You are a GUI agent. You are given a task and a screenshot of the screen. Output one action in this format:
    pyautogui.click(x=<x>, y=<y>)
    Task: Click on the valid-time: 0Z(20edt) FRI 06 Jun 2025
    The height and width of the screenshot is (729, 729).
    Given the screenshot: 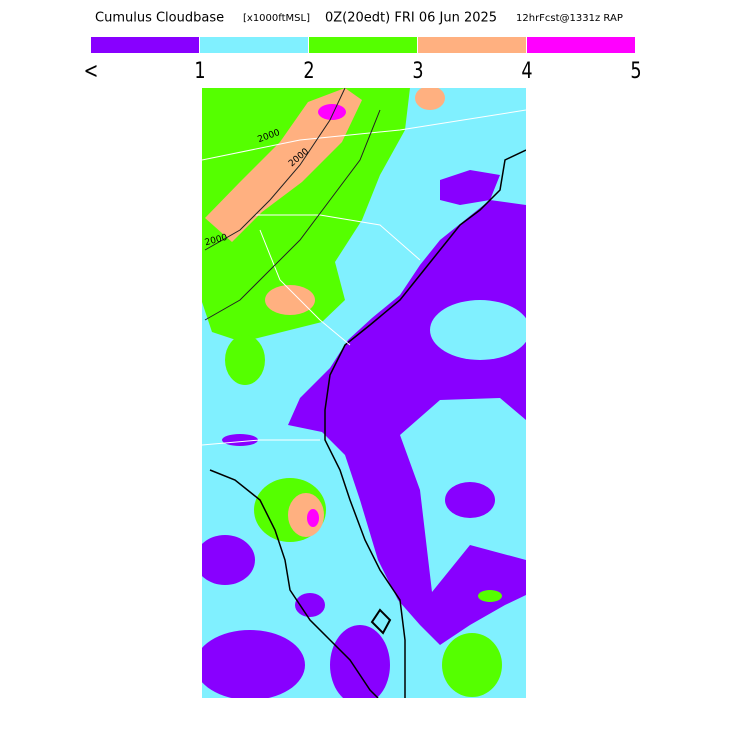 What is the action you would take?
    pyautogui.click(x=411, y=18)
    